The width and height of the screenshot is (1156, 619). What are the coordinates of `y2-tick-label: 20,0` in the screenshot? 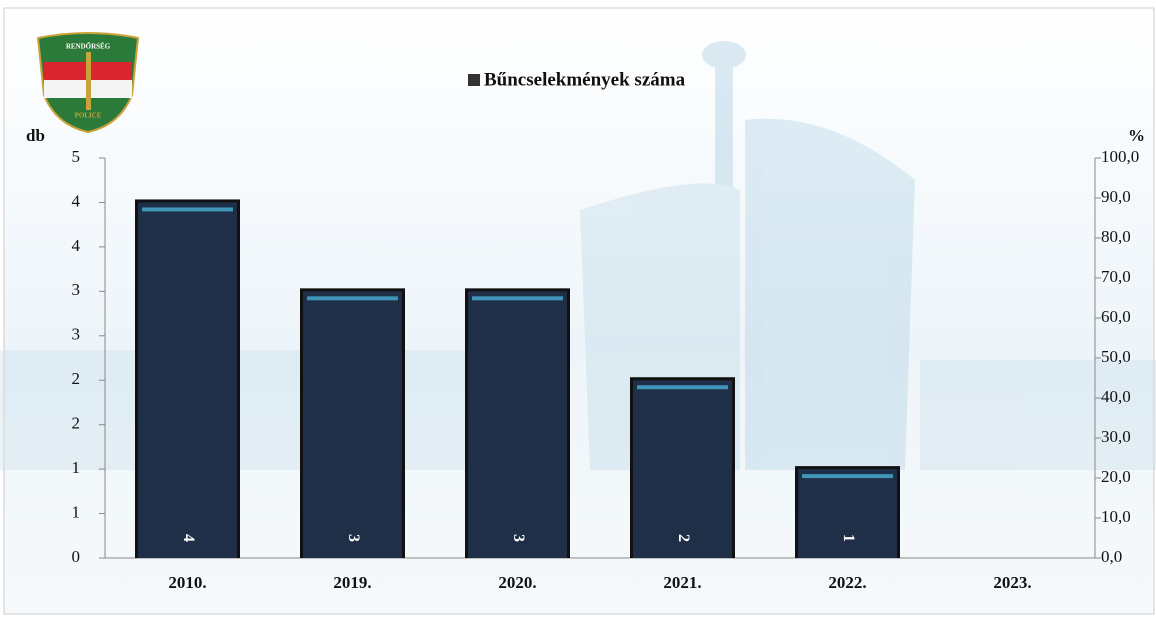 It's located at (1116, 476).